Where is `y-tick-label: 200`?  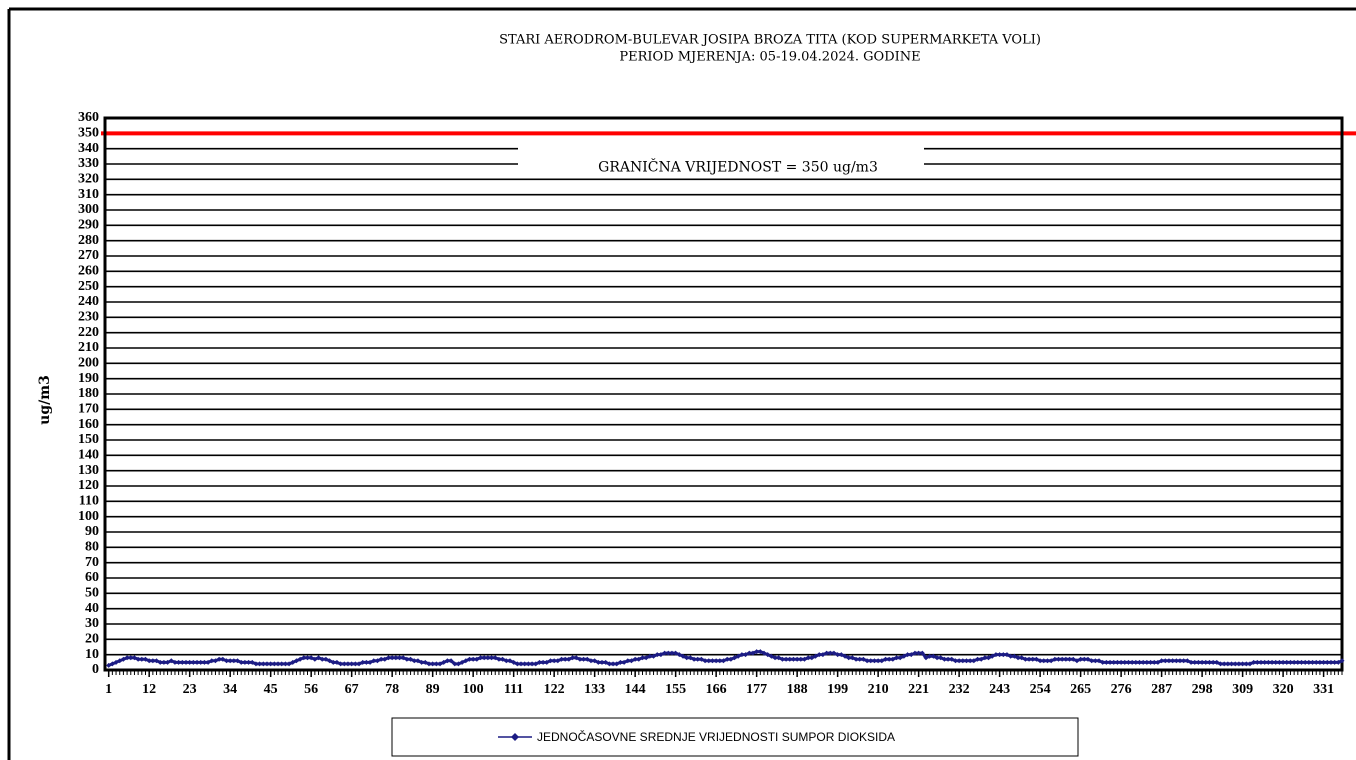
y-tick-label: 200 is located at coordinates (88, 363).